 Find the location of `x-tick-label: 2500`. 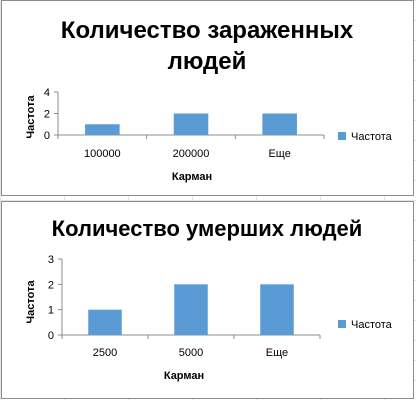

x-tick-label: 2500 is located at coordinates (105, 353).